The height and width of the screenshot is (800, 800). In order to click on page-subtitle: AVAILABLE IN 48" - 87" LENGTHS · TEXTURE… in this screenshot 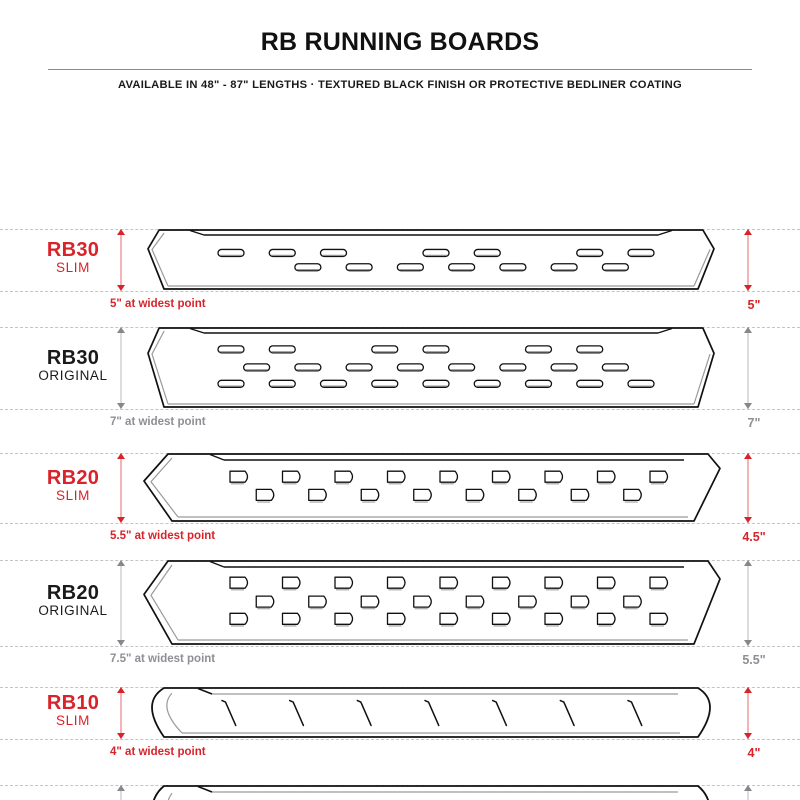, I will do `click(400, 85)`.